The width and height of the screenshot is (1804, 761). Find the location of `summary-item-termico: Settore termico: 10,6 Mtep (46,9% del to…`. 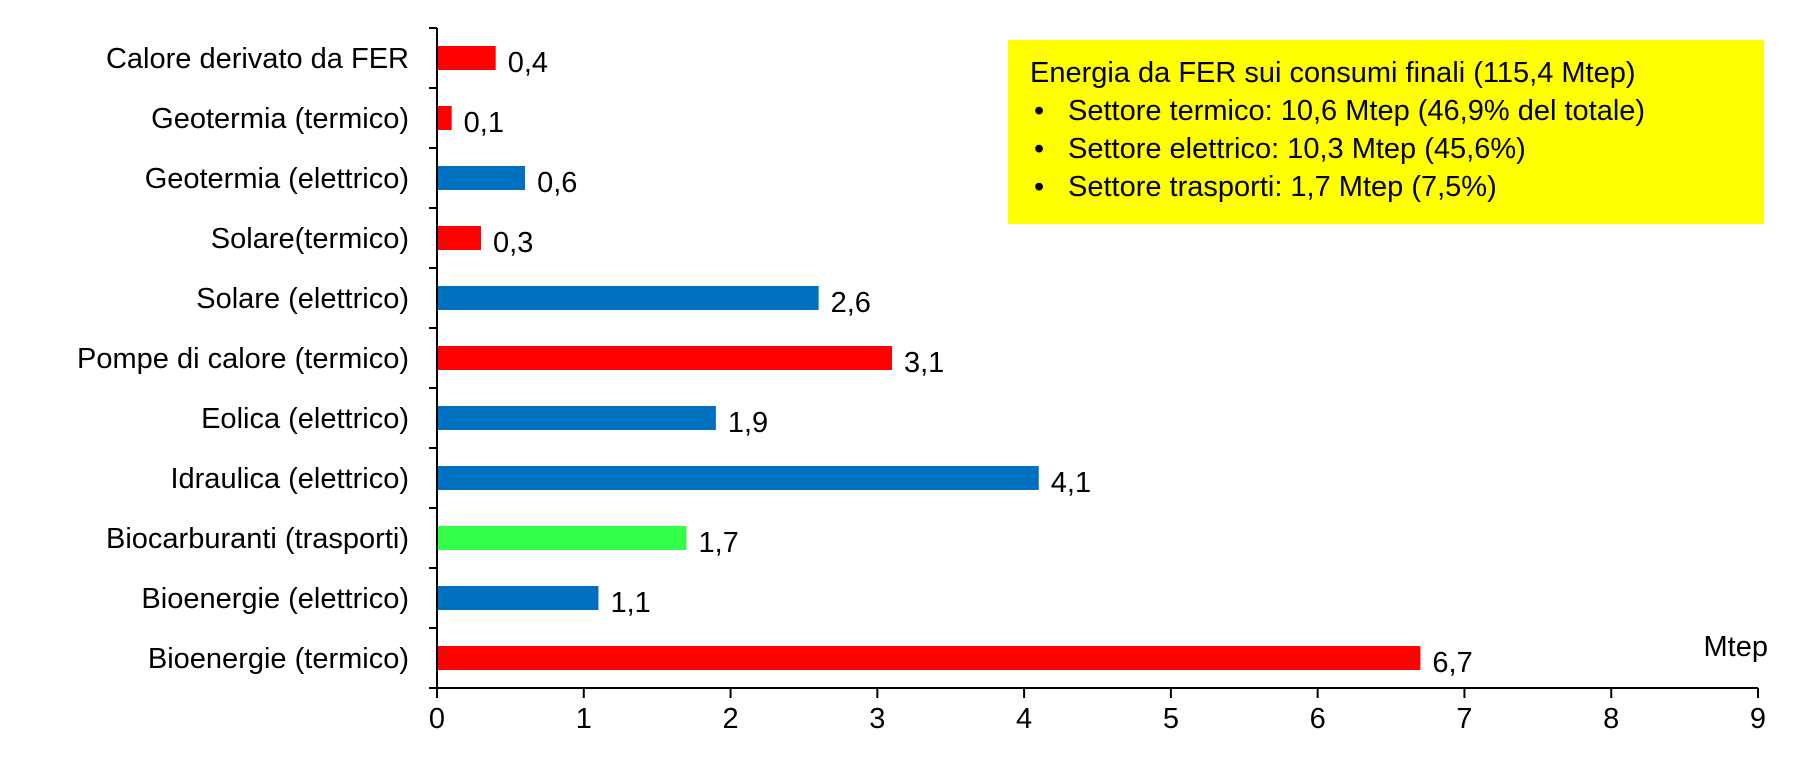

summary-item-termico: Settore termico: 10,6 Mtep (46,9% del to… is located at coordinates (1386, 111).